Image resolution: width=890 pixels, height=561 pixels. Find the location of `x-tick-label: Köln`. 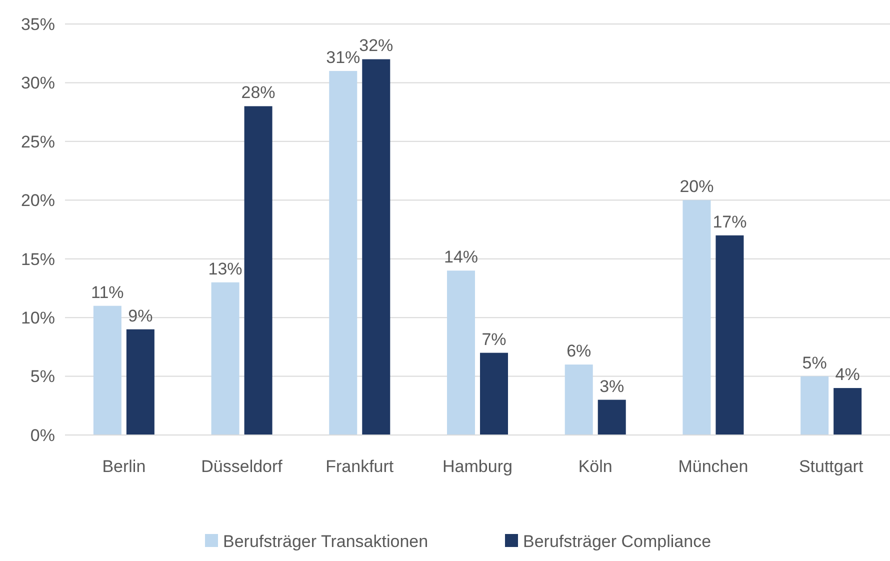

x-tick-label: Köln is located at coordinates (595, 466).